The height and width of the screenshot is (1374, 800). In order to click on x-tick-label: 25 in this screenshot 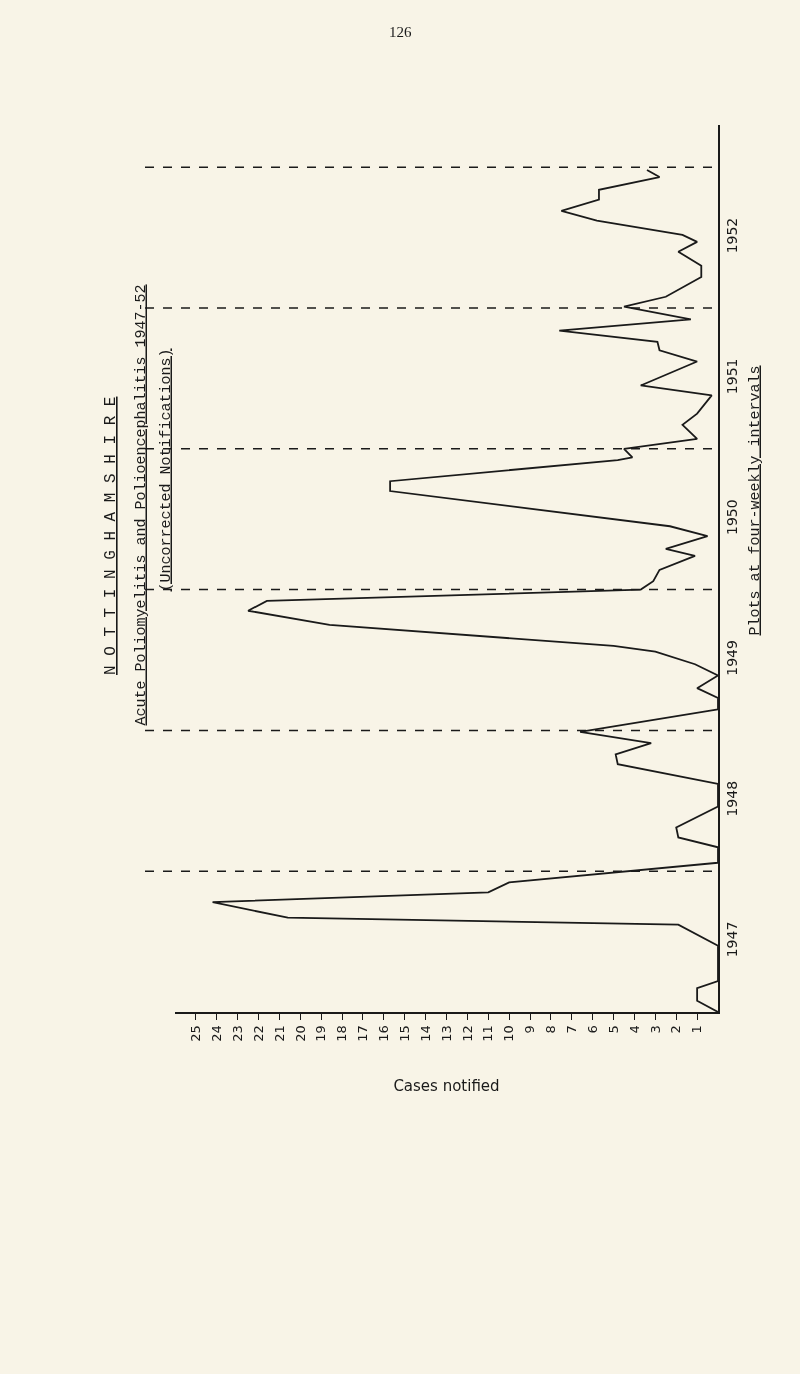, I will do `click(196, 1033)`.